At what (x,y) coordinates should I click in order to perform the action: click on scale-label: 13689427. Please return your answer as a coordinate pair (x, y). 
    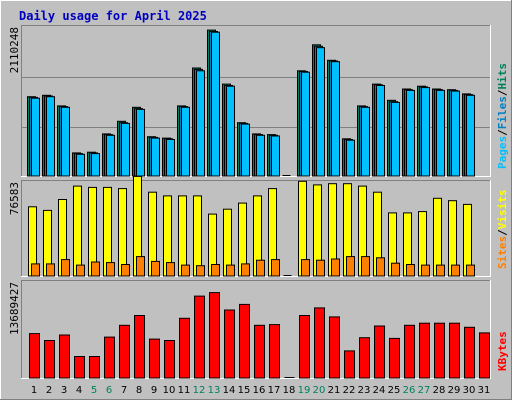
    Looking at the image, I should click on (14, 308).